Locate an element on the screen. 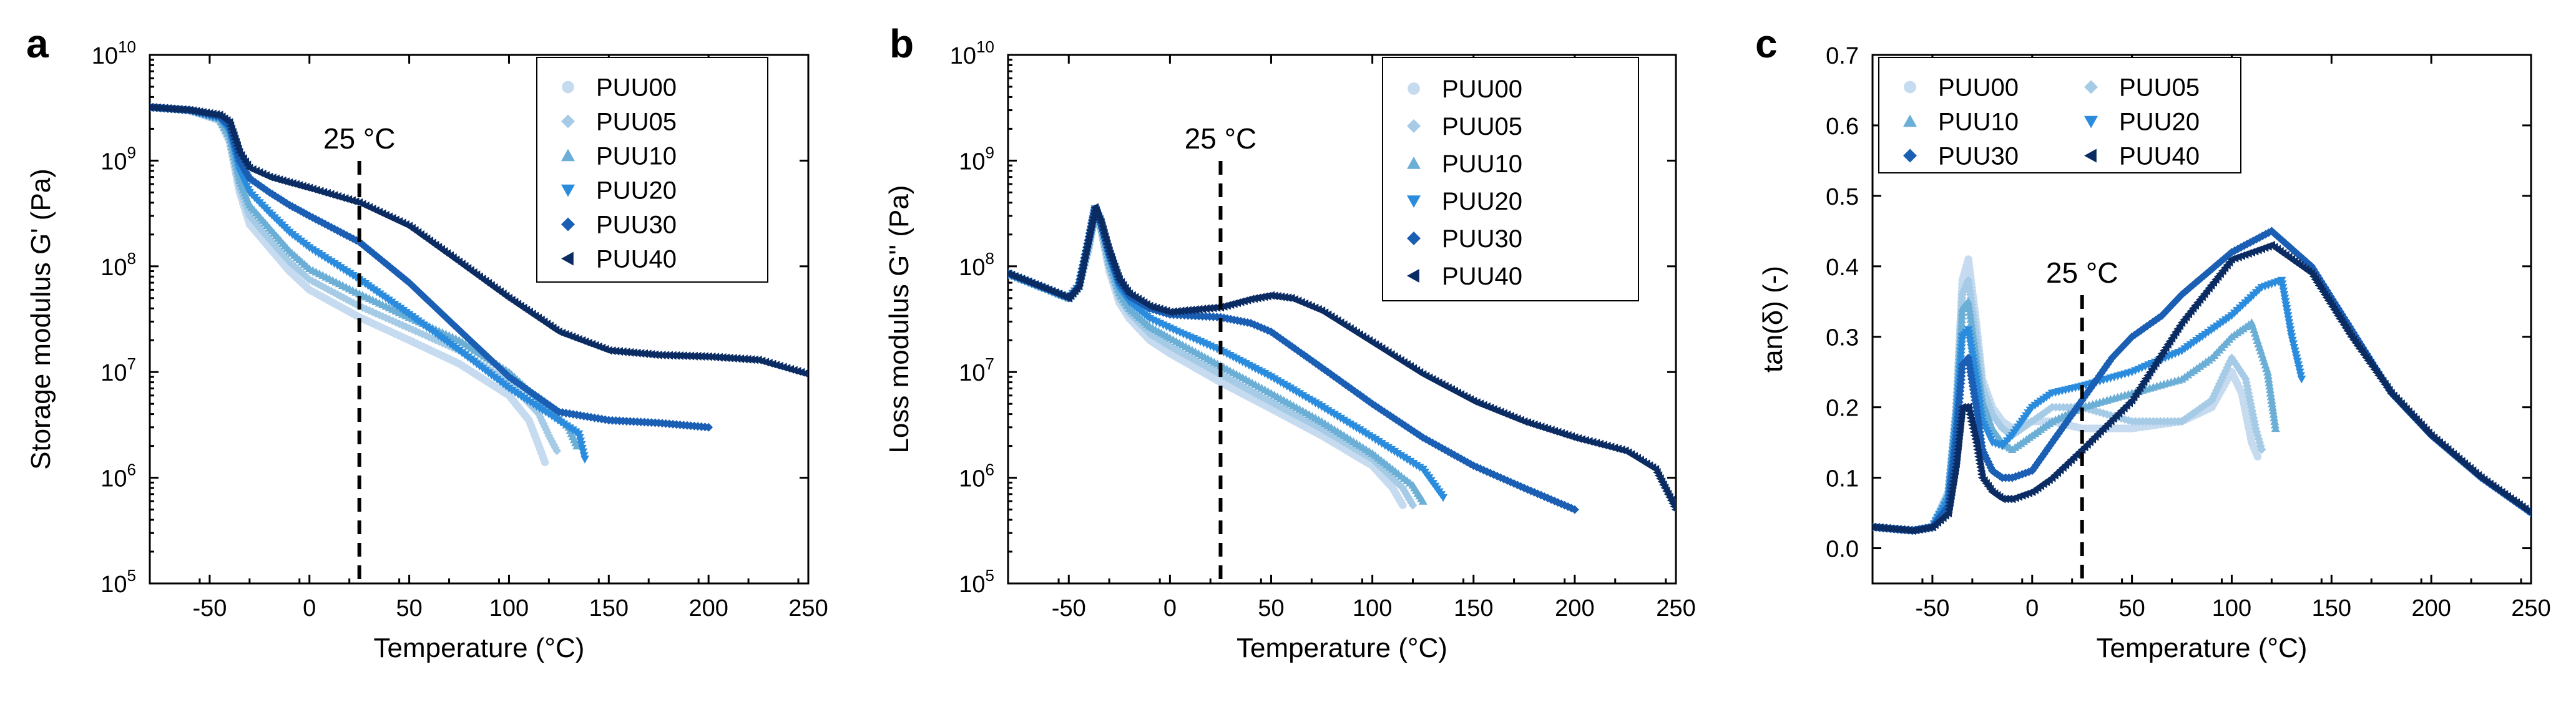  x-tick-label: 150 is located at coordinates (1473, 608).